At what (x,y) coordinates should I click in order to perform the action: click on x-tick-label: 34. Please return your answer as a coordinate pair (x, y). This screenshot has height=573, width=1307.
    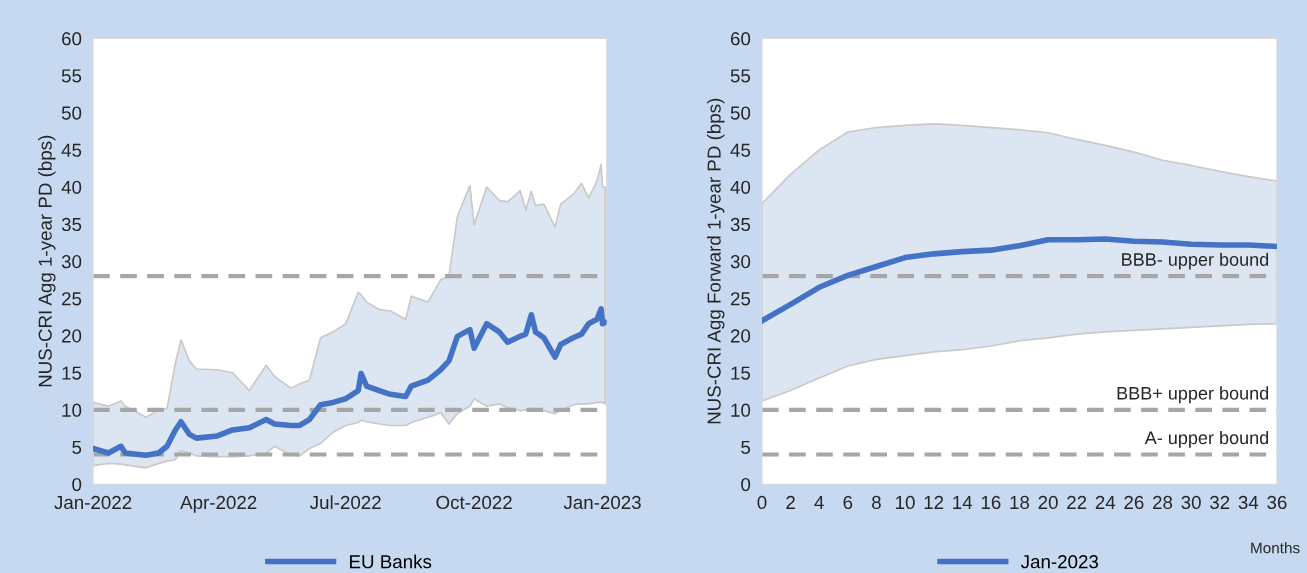
    Looking at the image, I should click on (1248, 502).